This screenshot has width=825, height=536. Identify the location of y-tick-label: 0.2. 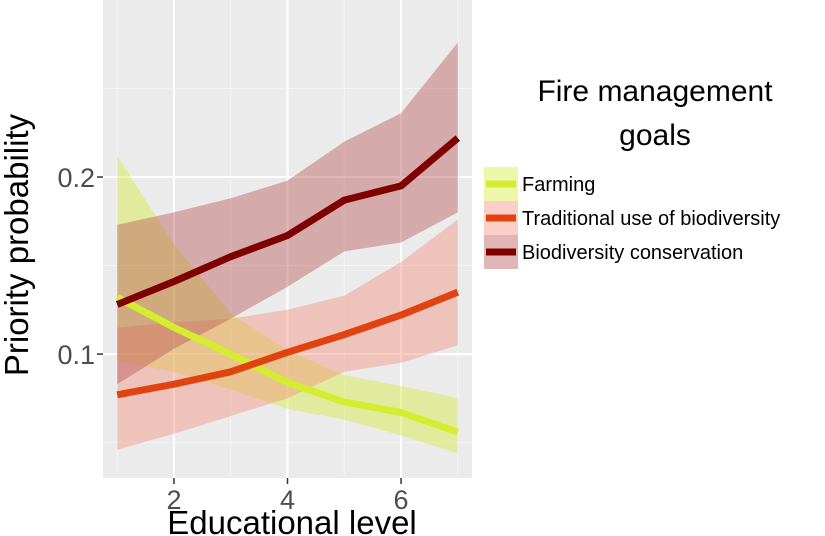
(76, 178).